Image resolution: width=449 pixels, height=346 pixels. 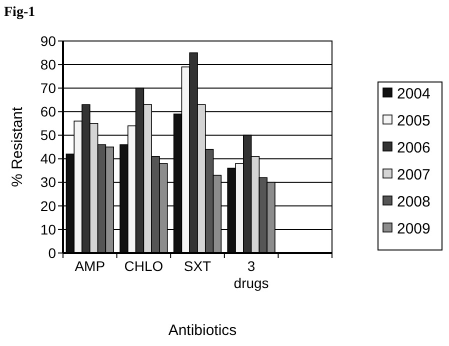 What do you see at coordinates (48, 135) in the screenshot?
I see `y-tick-label: 50` at bounding box center [48, 135].